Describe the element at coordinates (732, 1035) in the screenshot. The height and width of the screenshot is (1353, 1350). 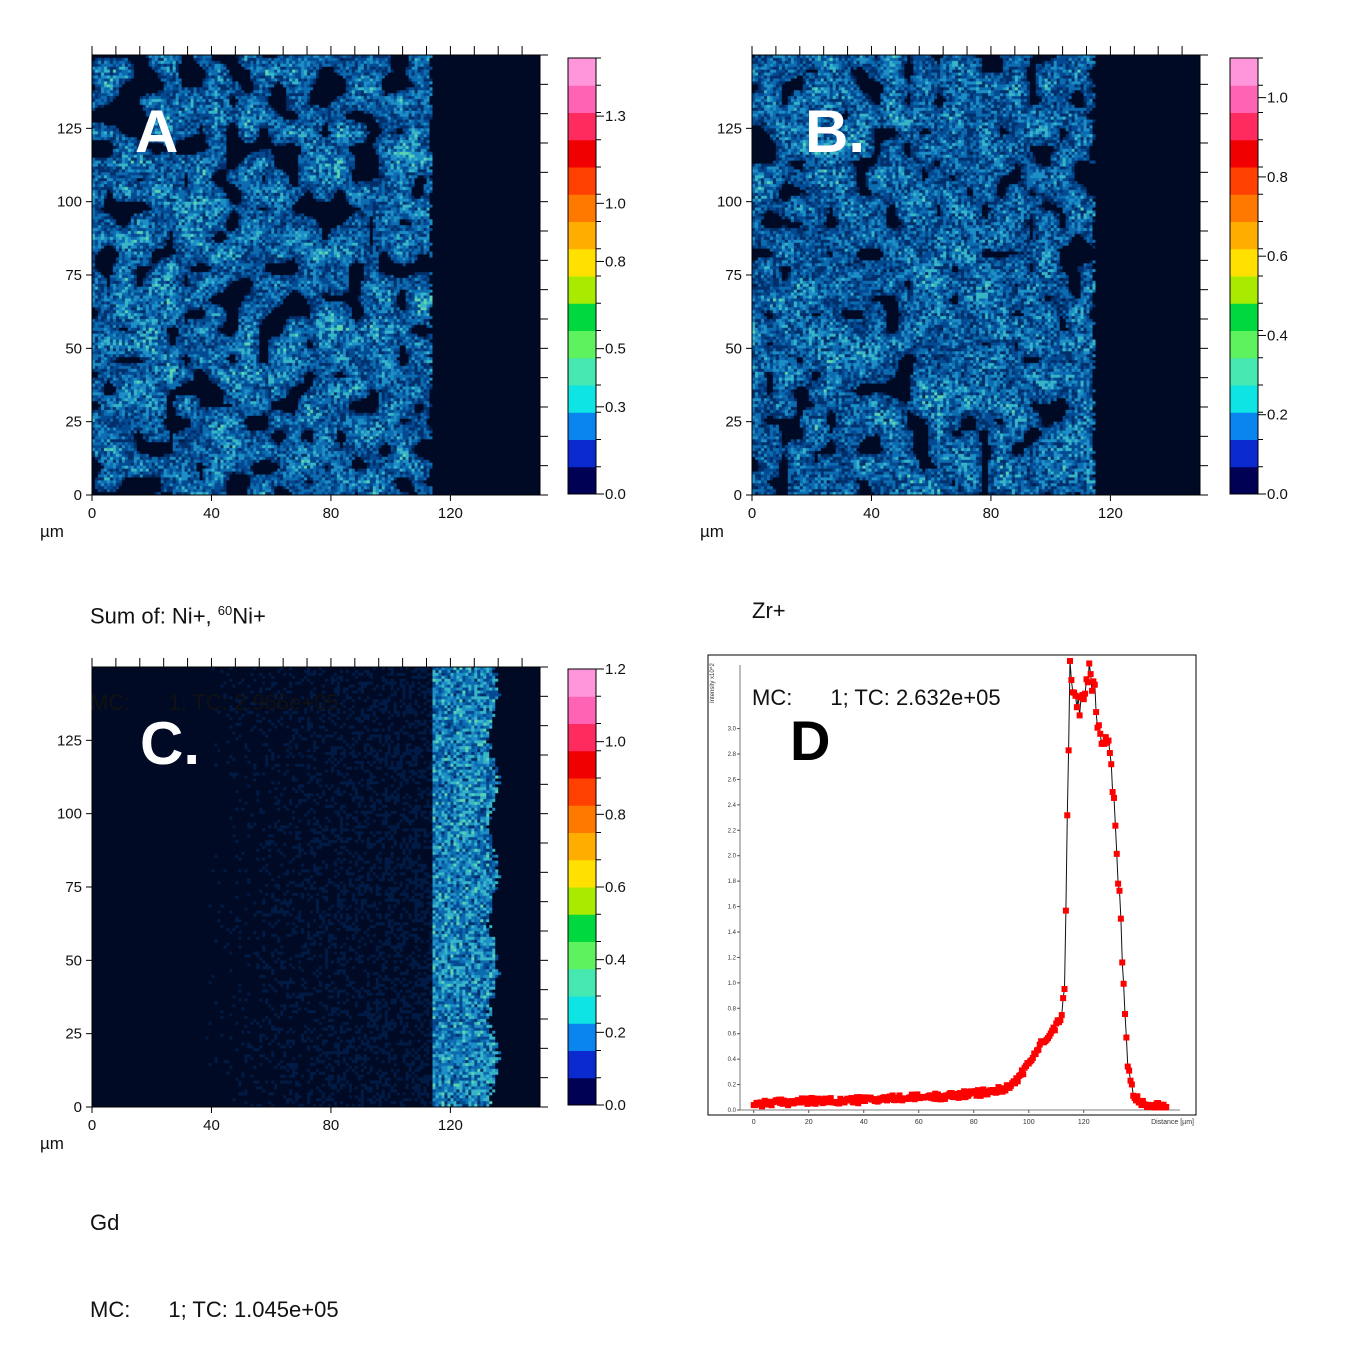
I see `y-tick-label: 0.6` at that location.